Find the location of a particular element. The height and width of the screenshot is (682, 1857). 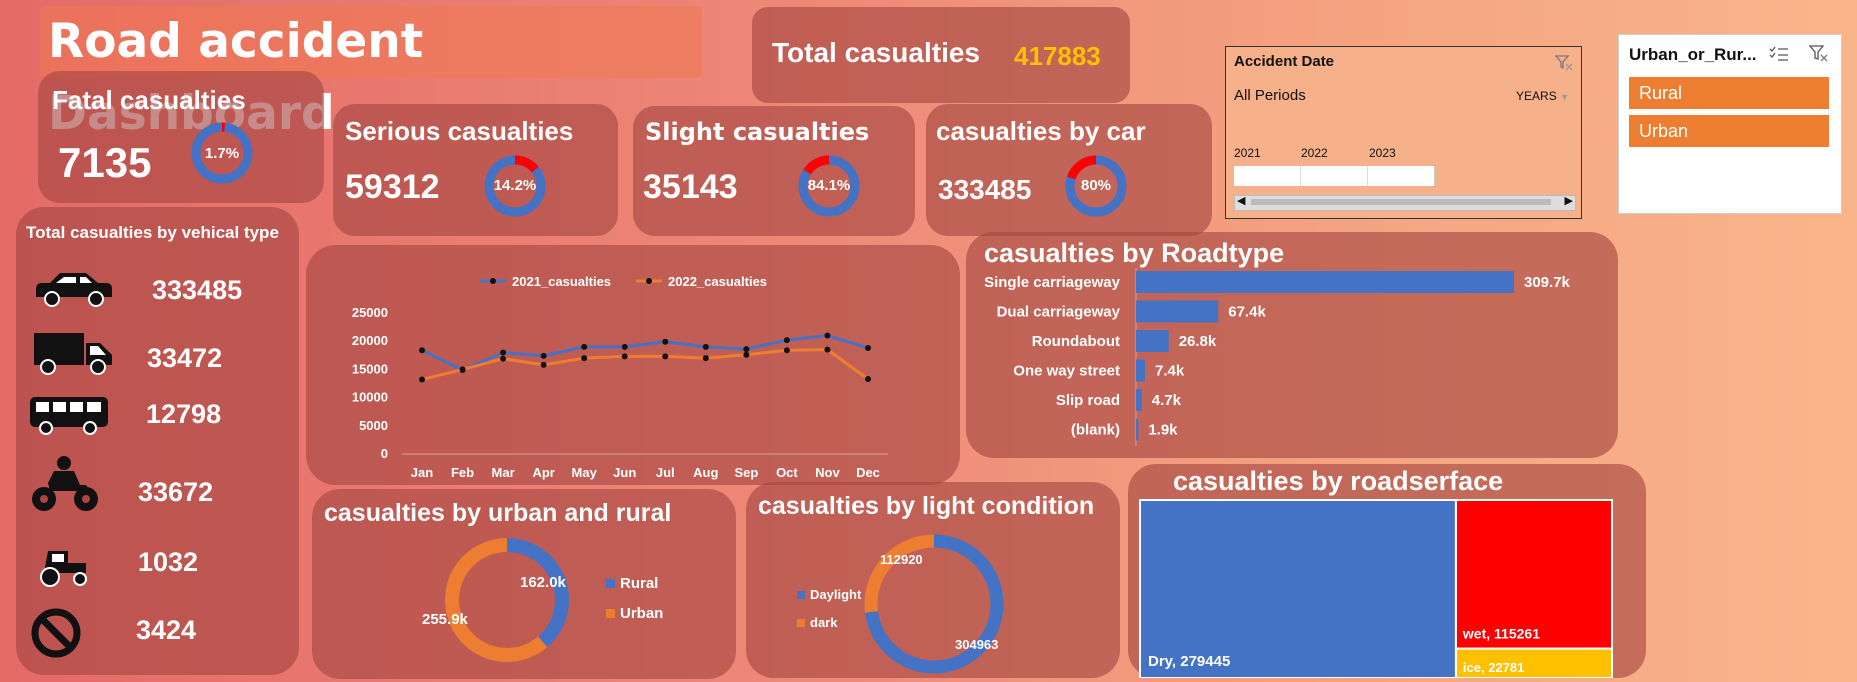

urban-rural-slicer: Urban_or_Rur... Rural Urban is located at coordinates (1730, 124).